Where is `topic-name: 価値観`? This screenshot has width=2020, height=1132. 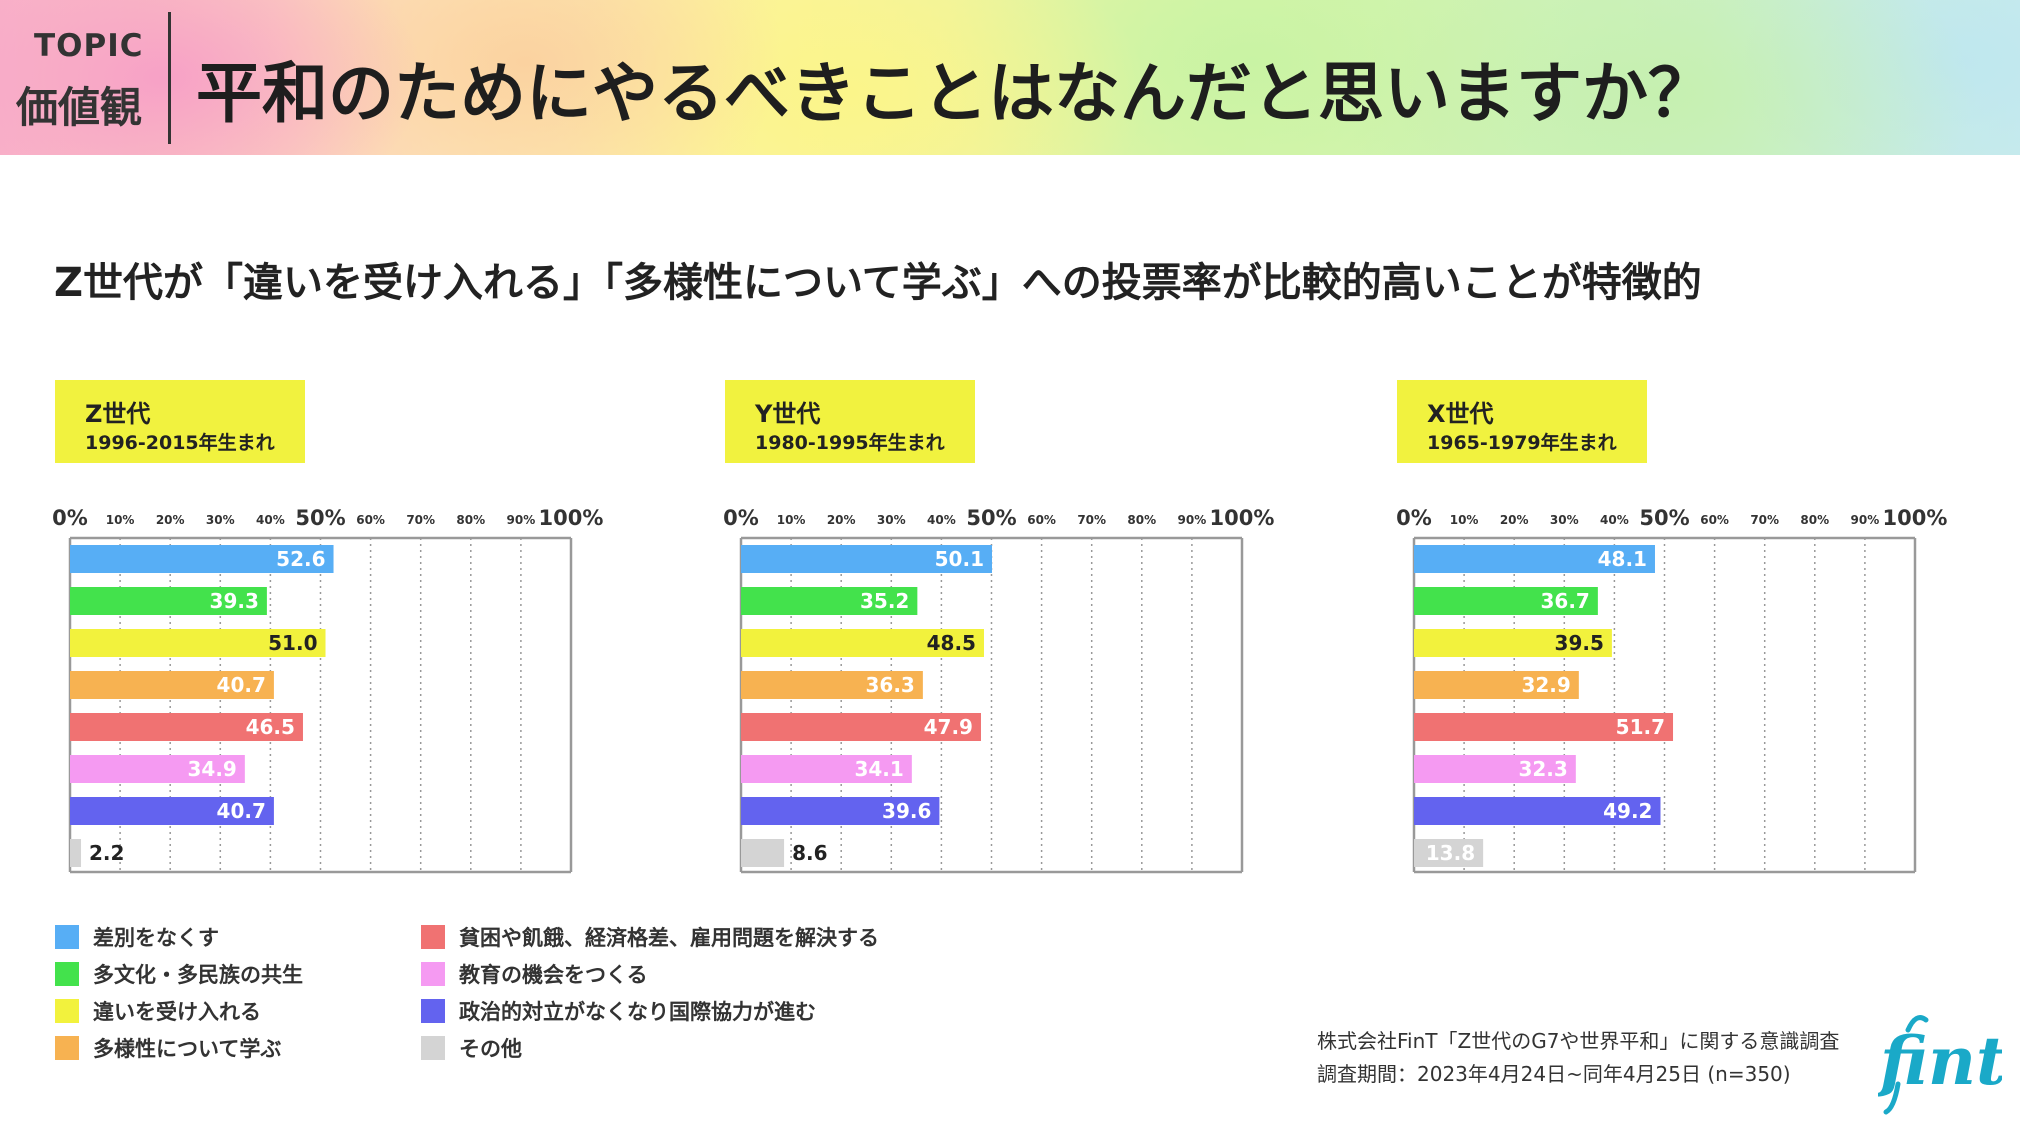 topic-name: 価値観 is located at coordinates (79, 107).